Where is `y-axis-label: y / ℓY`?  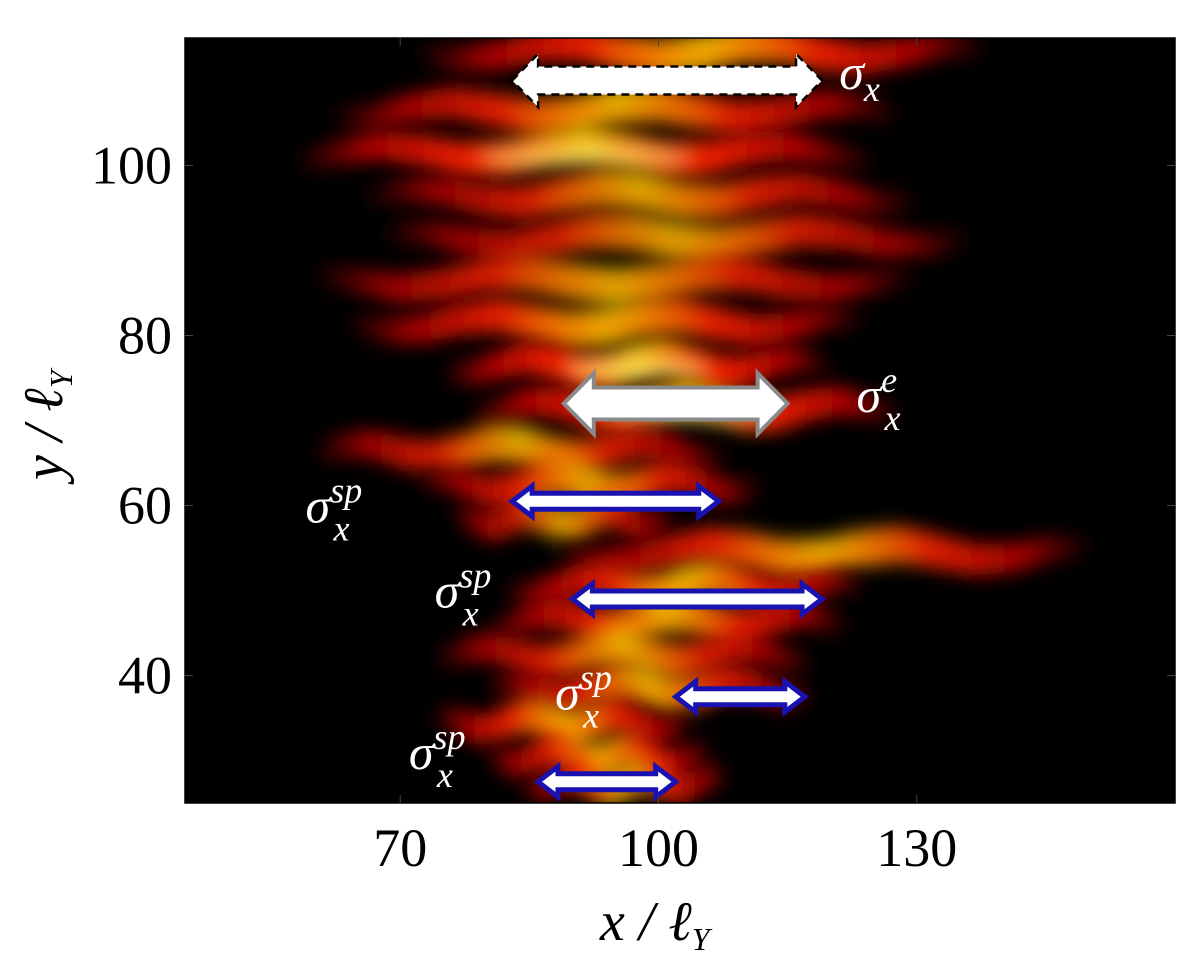 y-axis-label: y / ℓY is located at coordinates (46, 426).